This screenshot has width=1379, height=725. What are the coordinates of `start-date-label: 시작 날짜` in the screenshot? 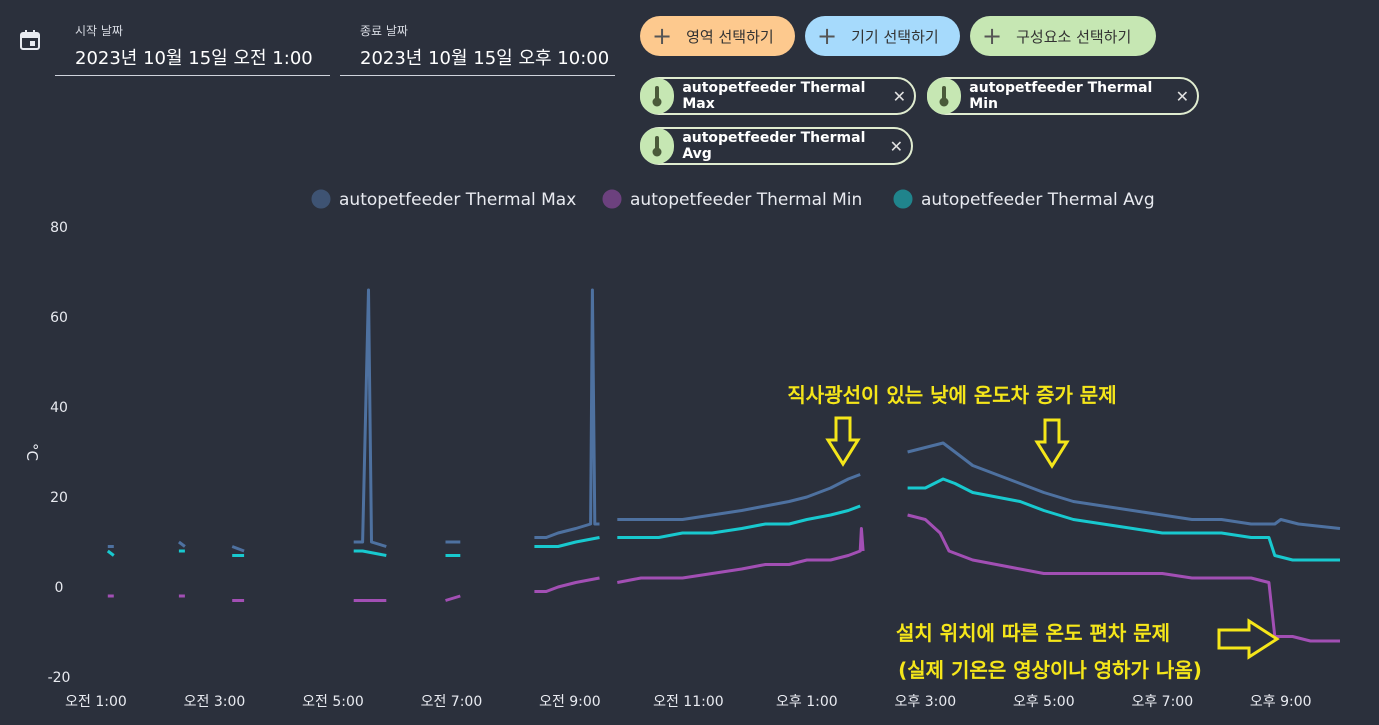 It's located at (99, 31).